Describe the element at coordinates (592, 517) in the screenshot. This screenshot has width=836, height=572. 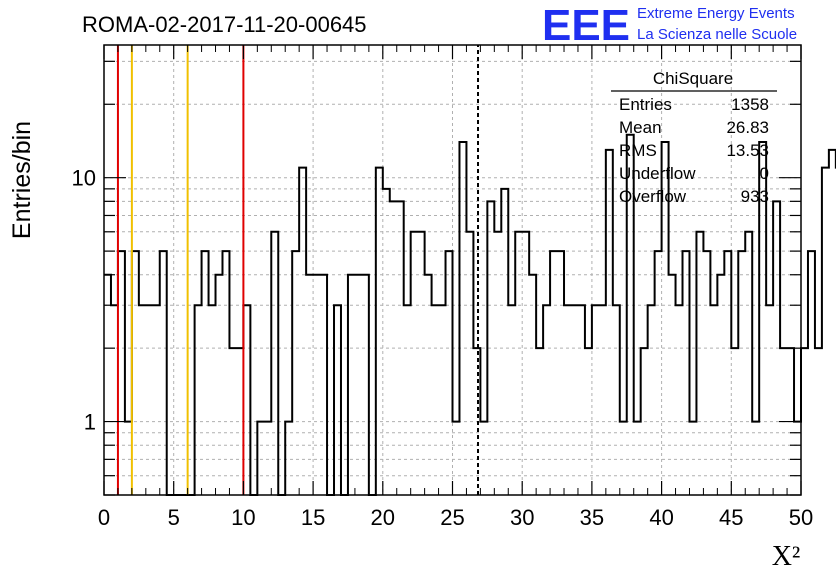
I see `x-tick-label: 35` at that location.